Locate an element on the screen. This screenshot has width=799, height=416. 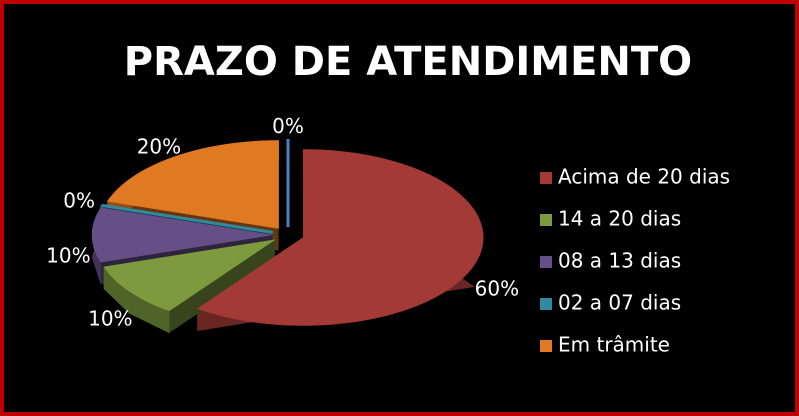
chart-title: PRAZO DE ATENDIMENTO is located at coordinates (408, 62).